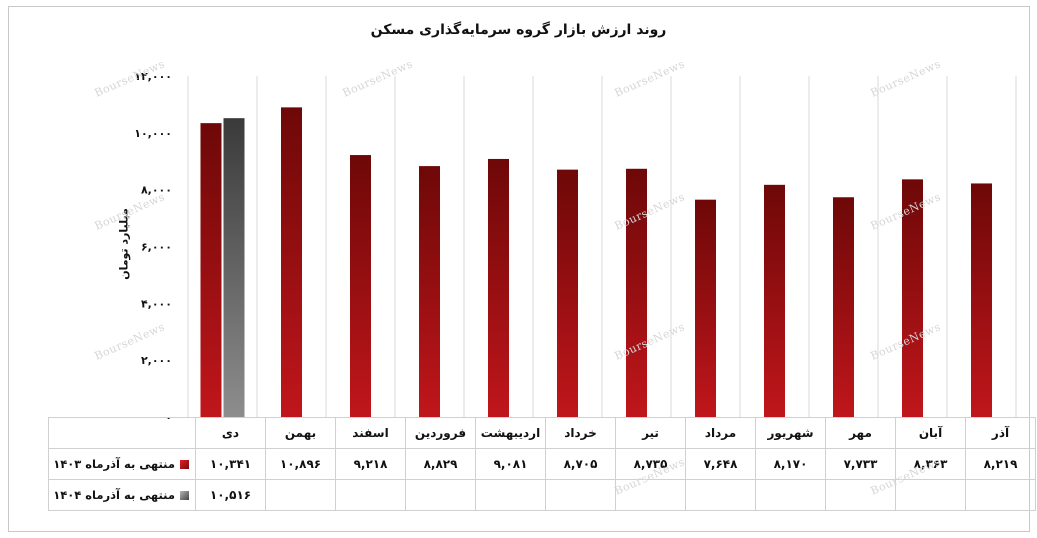 The image size is (1037, 538). I want to click on legend-key-1404: منتهی به آذرماه ۱۴۰۴, so click(122, 495).